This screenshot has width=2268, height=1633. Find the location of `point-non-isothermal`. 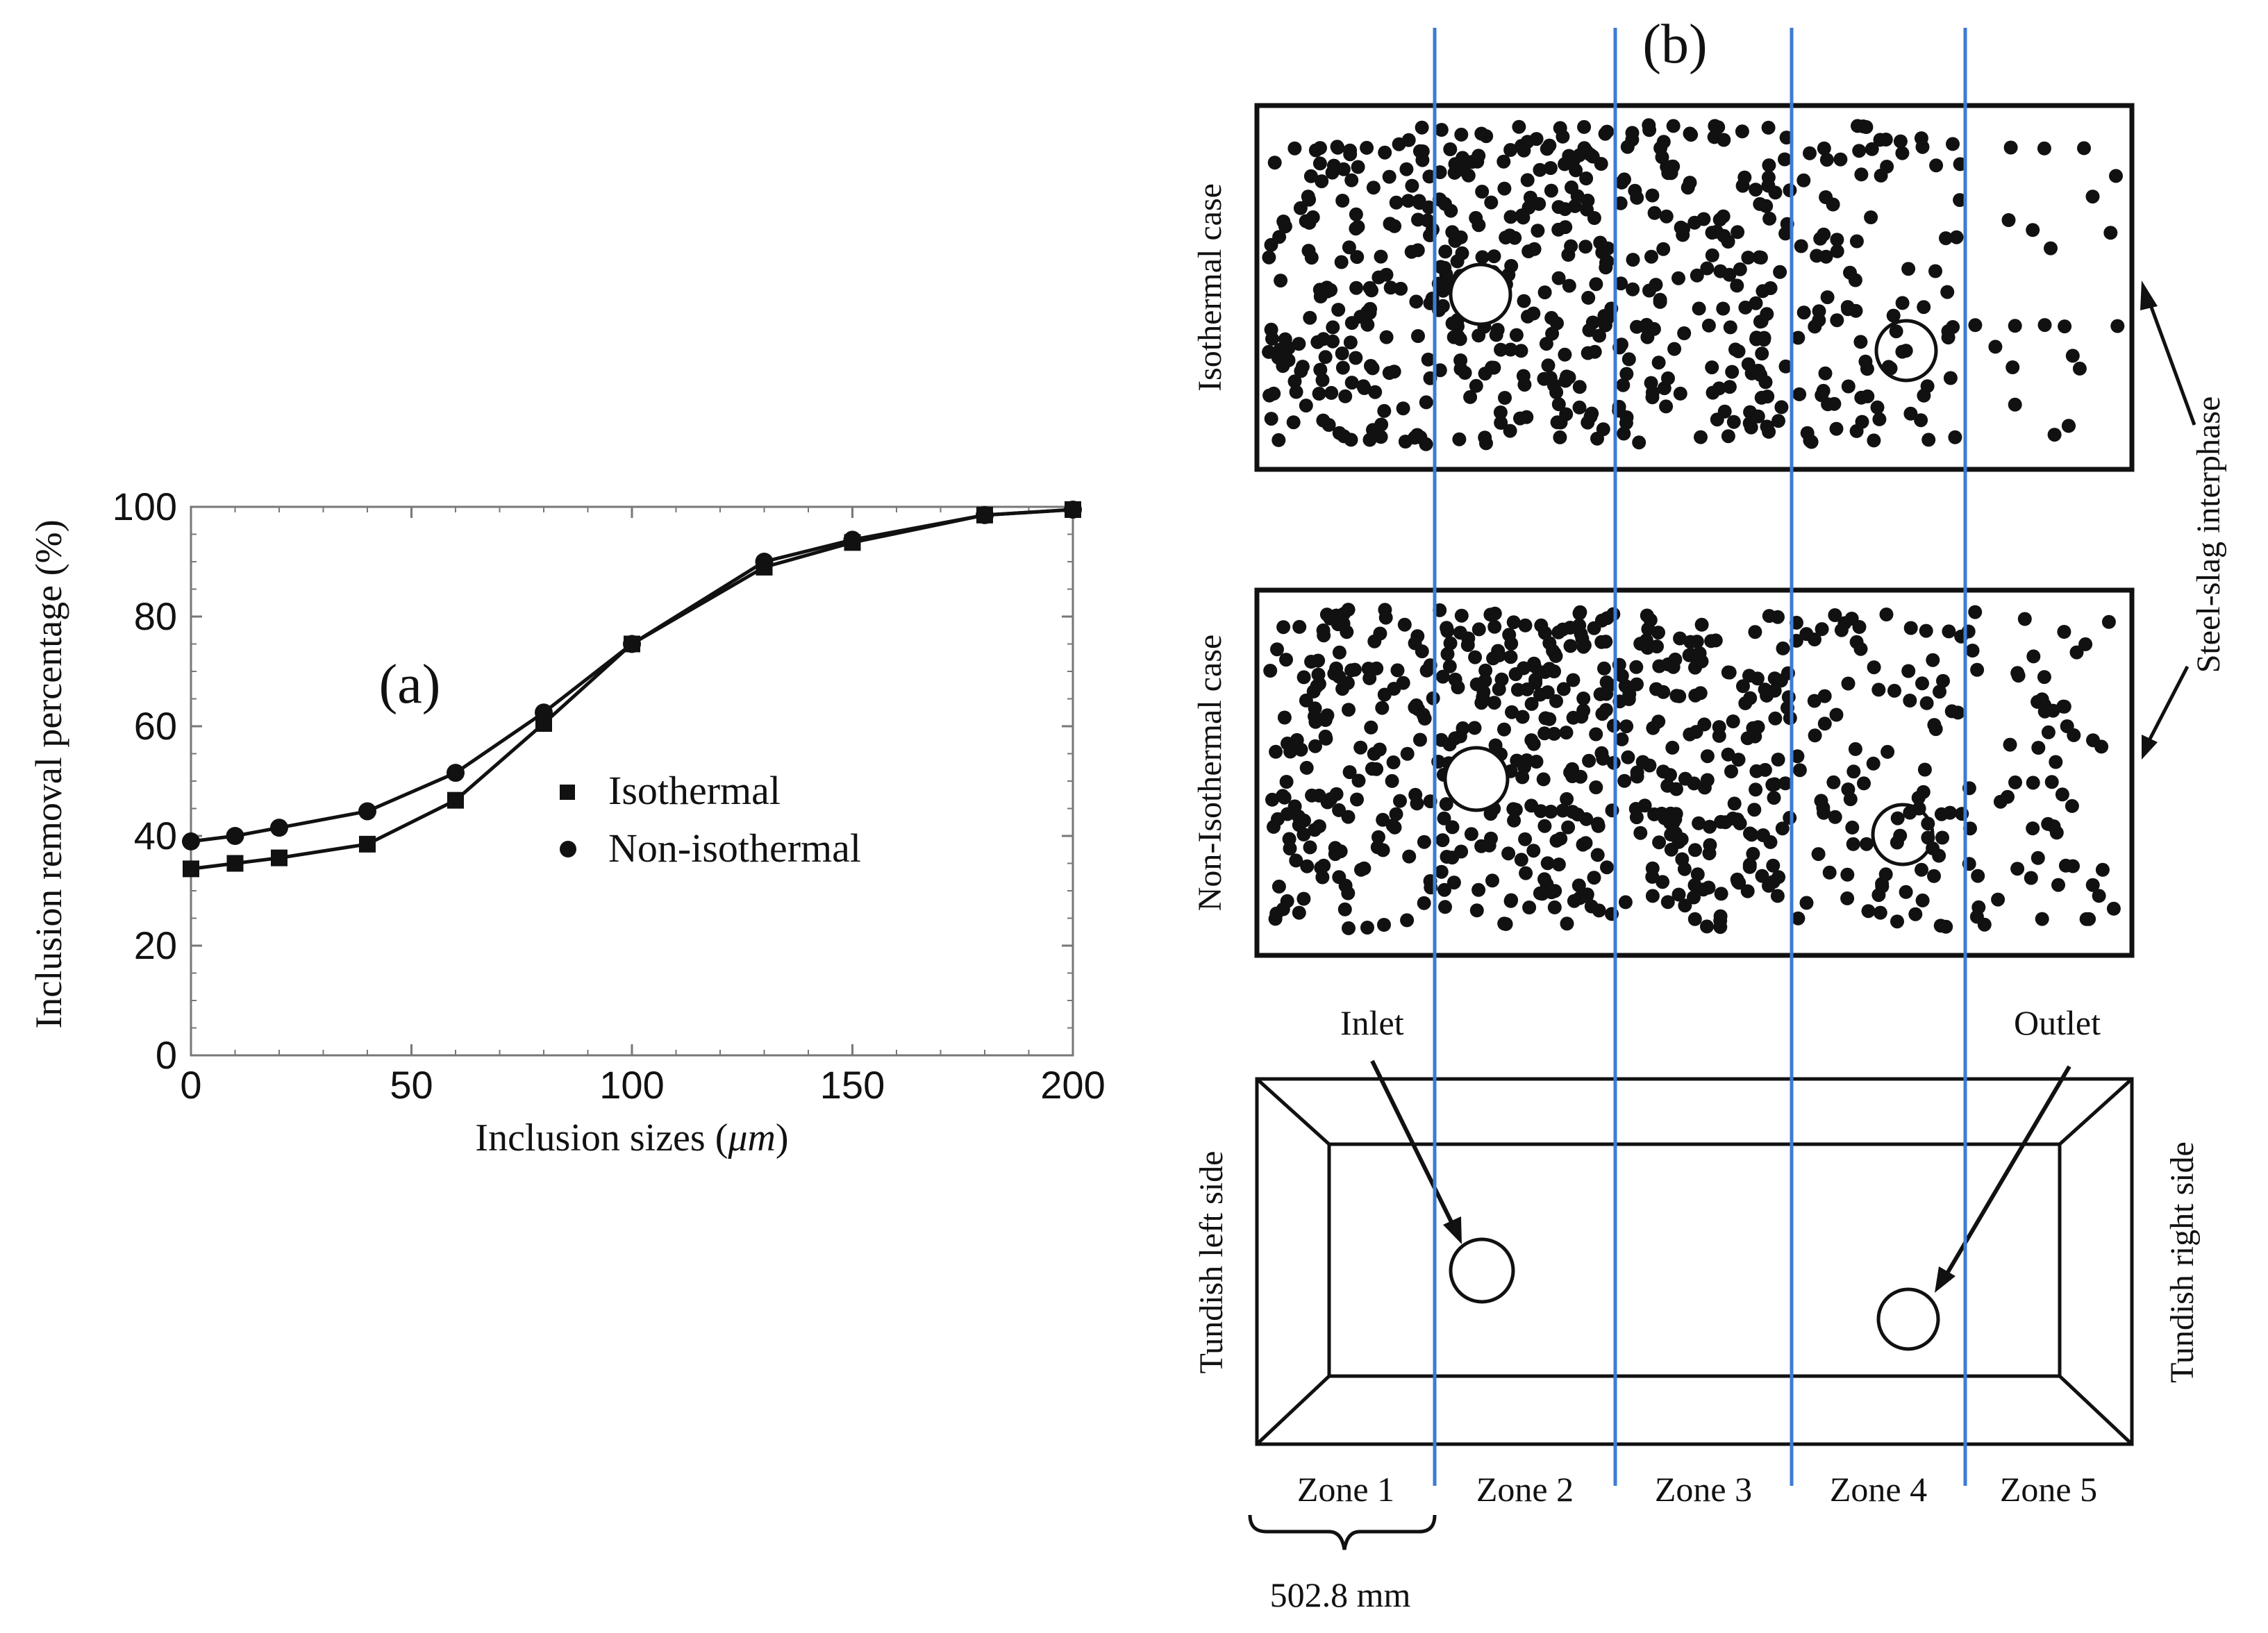

point-non-isothermal is located at coordinates (632, 644).